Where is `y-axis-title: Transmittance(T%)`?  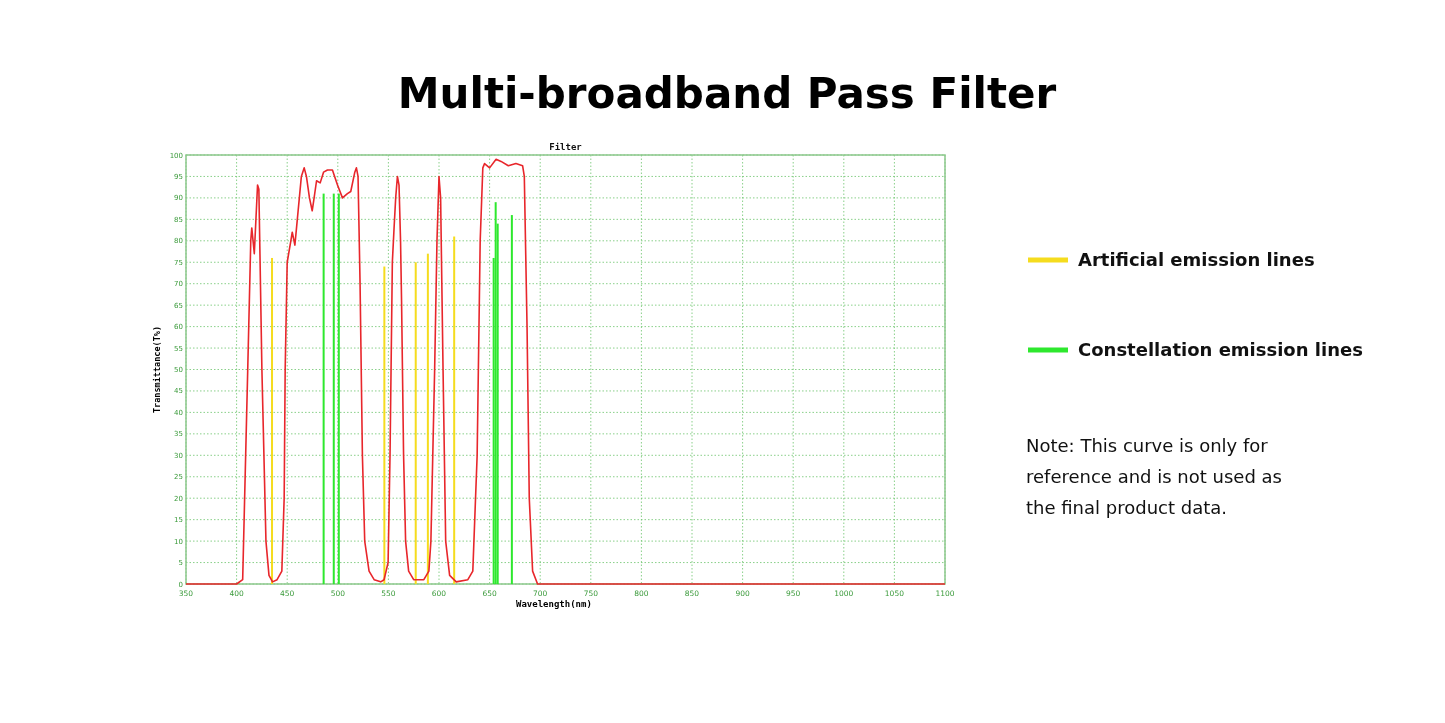 y-axis-title: Transmittance(T%) is located at coordinates (157, 369).